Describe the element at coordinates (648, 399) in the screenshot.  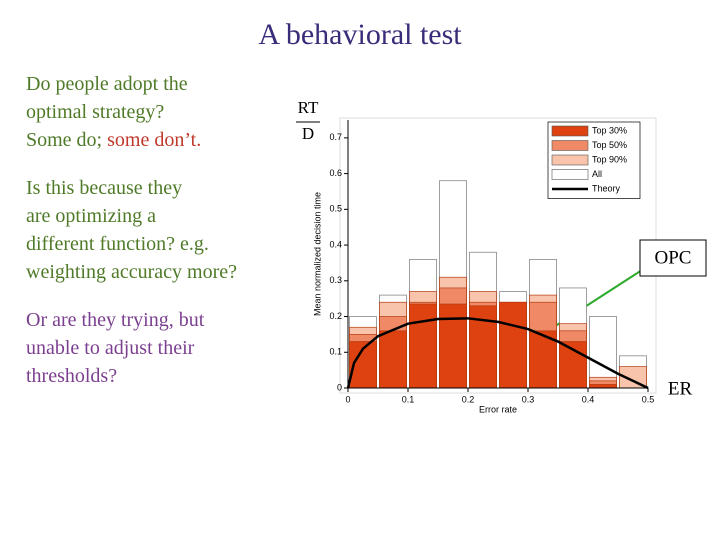
I see `x-tick-label: 0.5` at that location.